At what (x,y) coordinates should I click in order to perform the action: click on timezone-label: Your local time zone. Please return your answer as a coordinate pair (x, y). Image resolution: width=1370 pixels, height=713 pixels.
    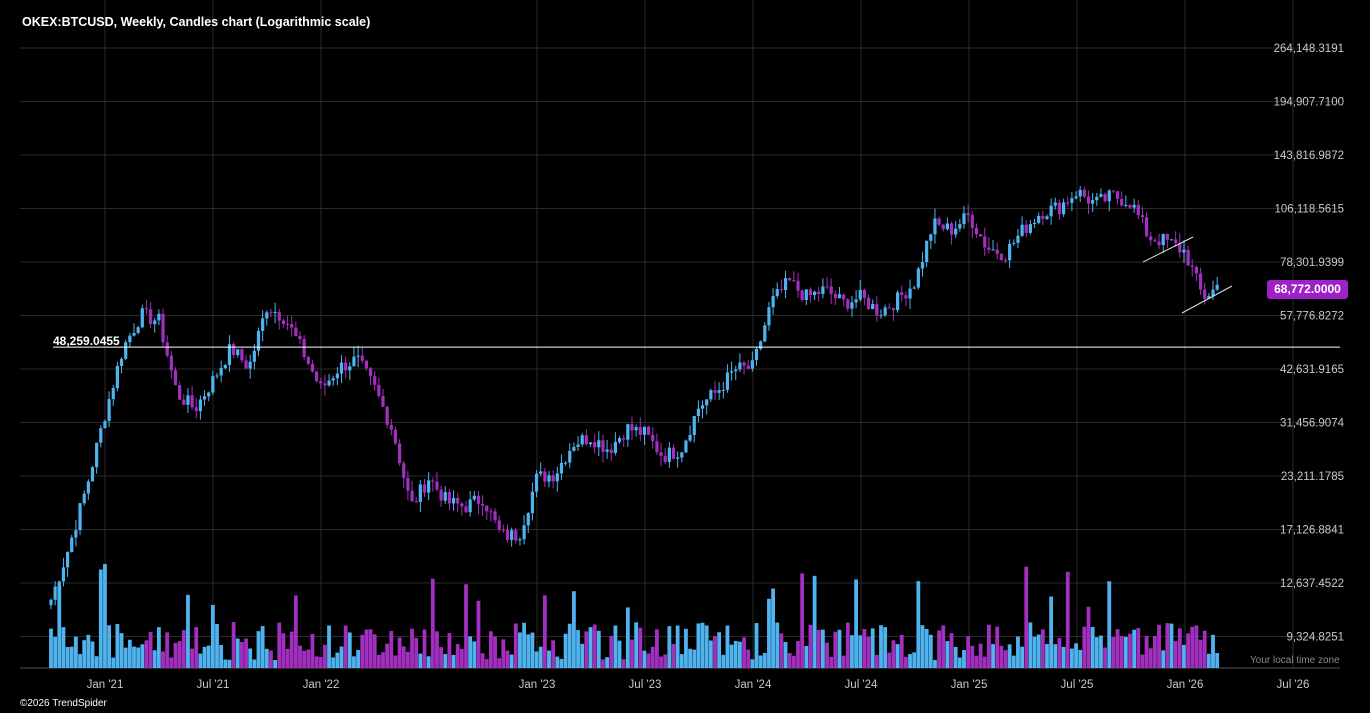
    Looking at the image, I should click on (1295, 660).